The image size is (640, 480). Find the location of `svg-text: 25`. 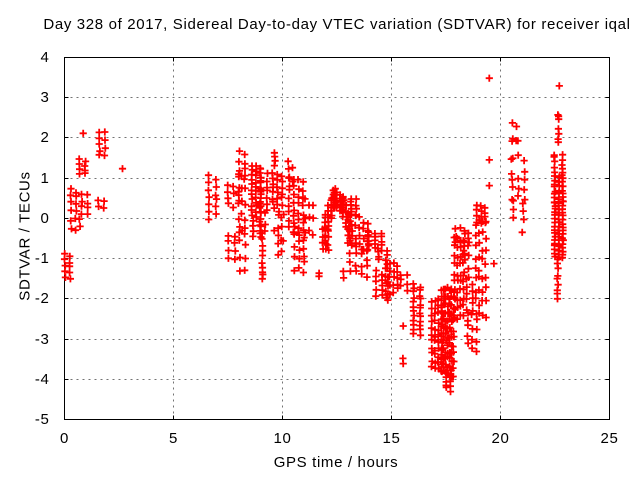

svg-text: 25 is located at coordinates (610, 438).